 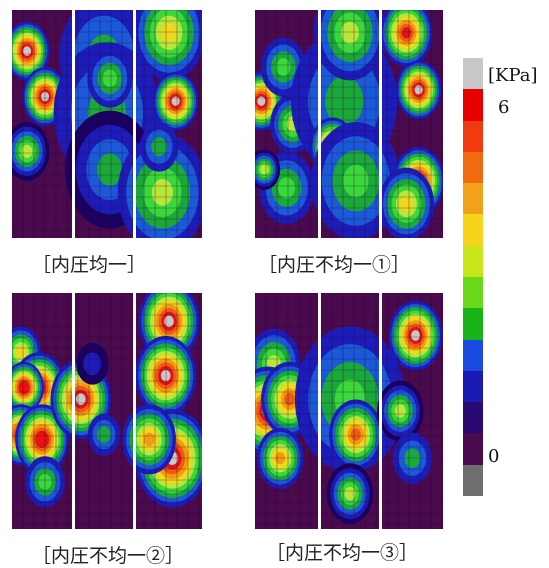 I want to click on panel-caption-1: ［内圧均一］, so click(x=89, y=265).